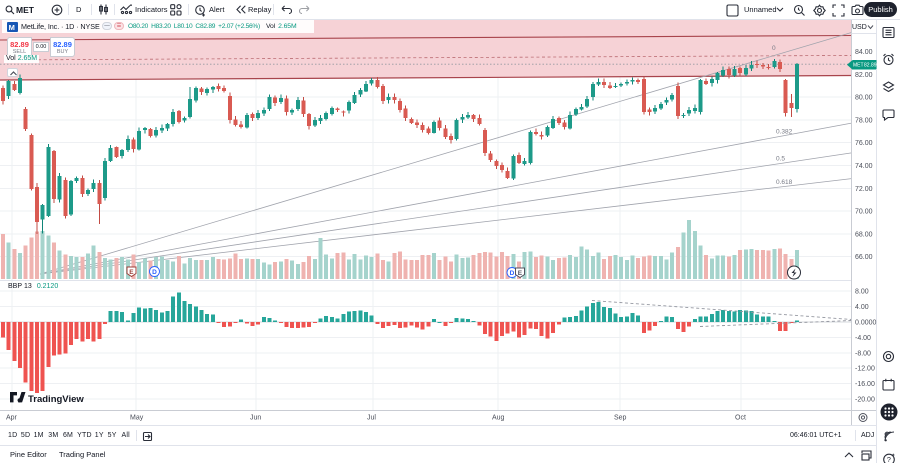 This screenshot has height=463, width=900. What do you see at coordinates (864, 212) in the screenshot?
I see `svg-text: 70.00` at bounding box center [864, 212].